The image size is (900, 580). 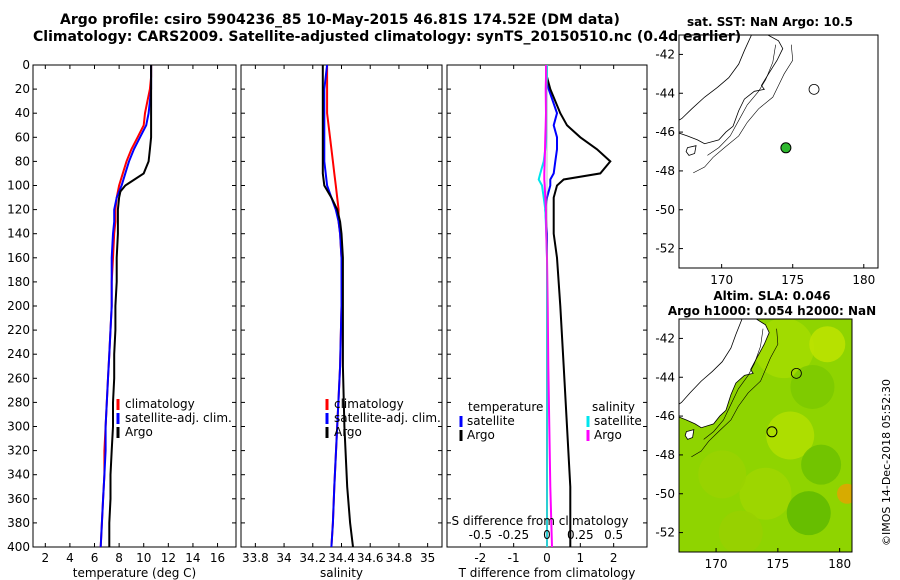 What do you see at coordinates (689, 434) in the screenshot?
I see `sla-map-stewart-island` at bounding box center [689, 434].